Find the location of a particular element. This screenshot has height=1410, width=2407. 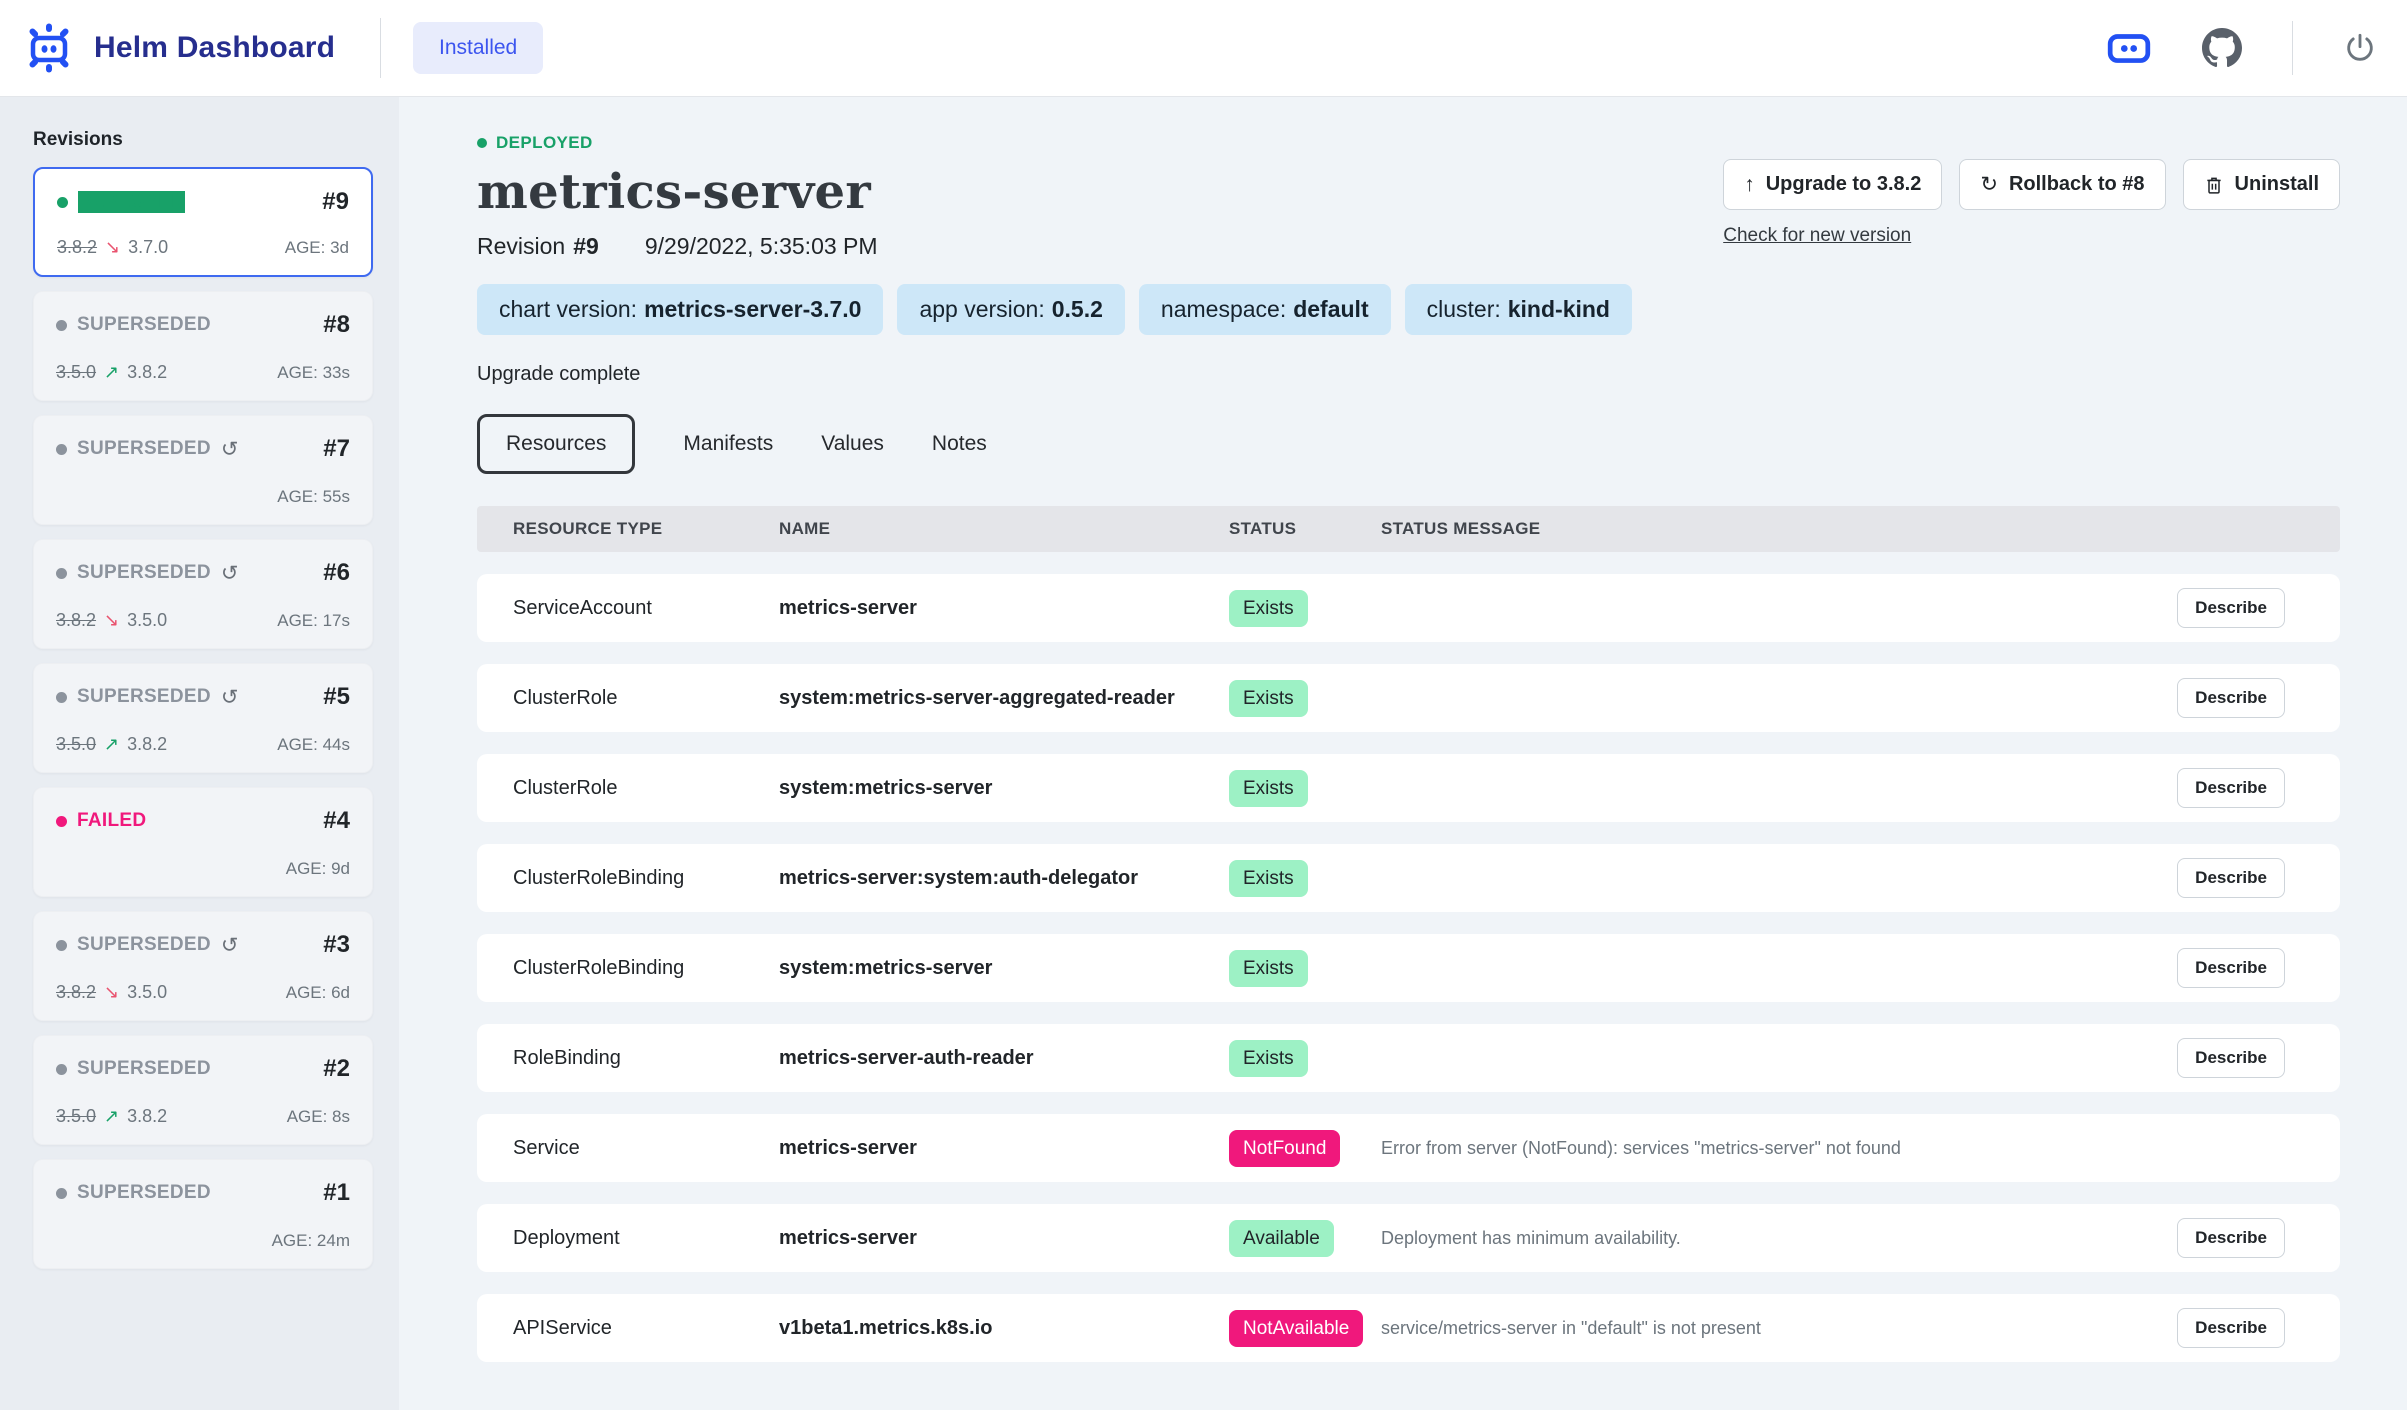

revision-card: SUPERSEDED ↺ #5 3.5.0 ↗ 3.8.2 AGE: 44s is located at coordinates (203, 718).